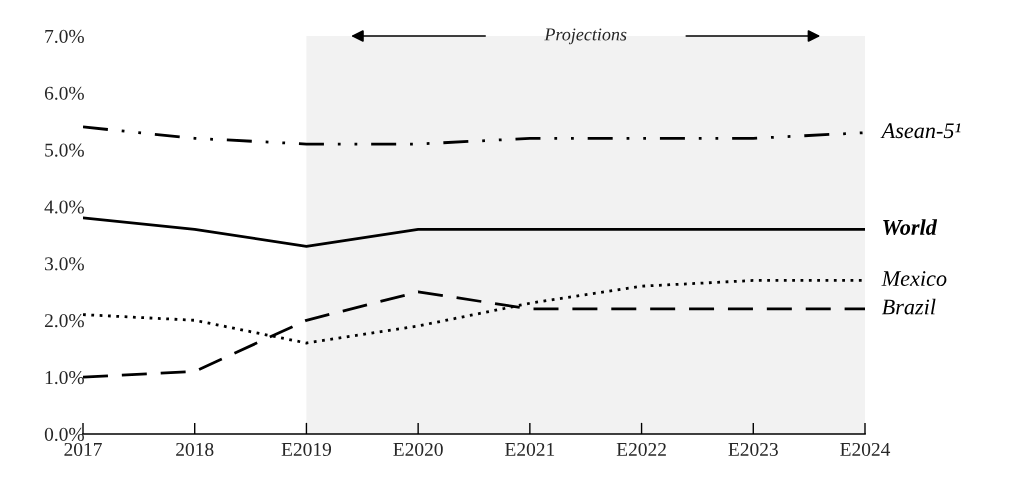  What do you see at coordinates (920, 131) in the screenshot?
I see `series-label: Asean-5¹` at bounding box center [920, 131].